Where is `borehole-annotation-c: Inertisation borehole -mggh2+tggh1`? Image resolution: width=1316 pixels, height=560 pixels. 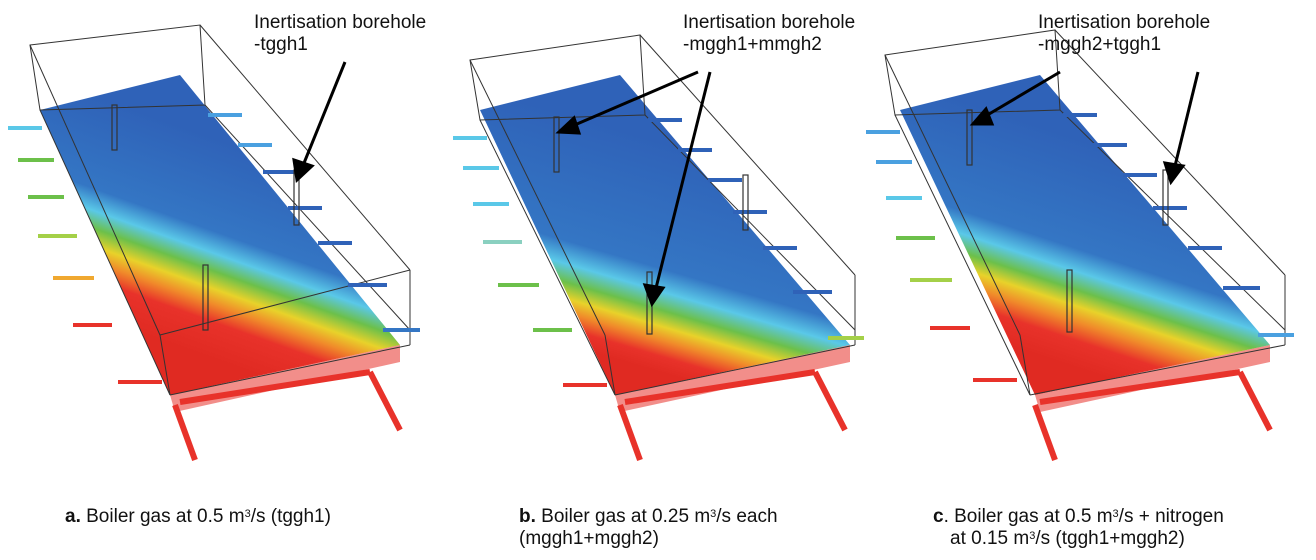 borehole-annotation-c: Inertisation borehole -mggh2+tggh1 is located at coordinates (1124, 34).